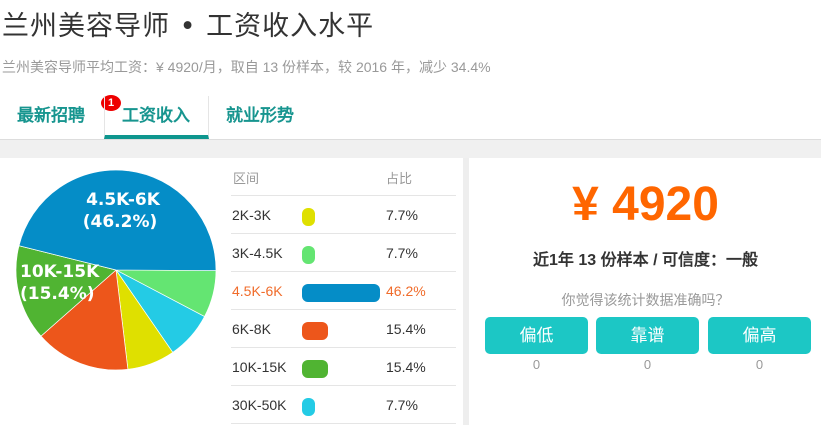 The height and width of the screenshot is (425, 821). What do you see at coordinates (410, 117) in the screenshot?
I see `tab-bar: 最新招聘 1 工资收入 就业形势` at bounding box center [410, 117].